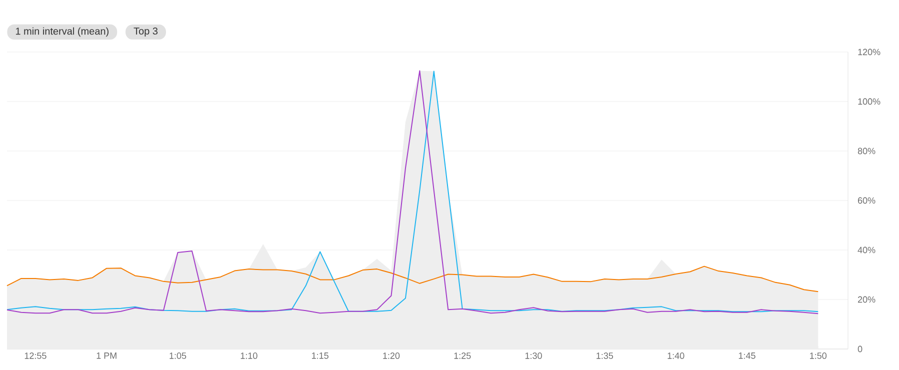  What do you see at coordinates (249, 355) in the screenshot?
I see `x-tick-label: 1:10` at bounding box center [249, 355].